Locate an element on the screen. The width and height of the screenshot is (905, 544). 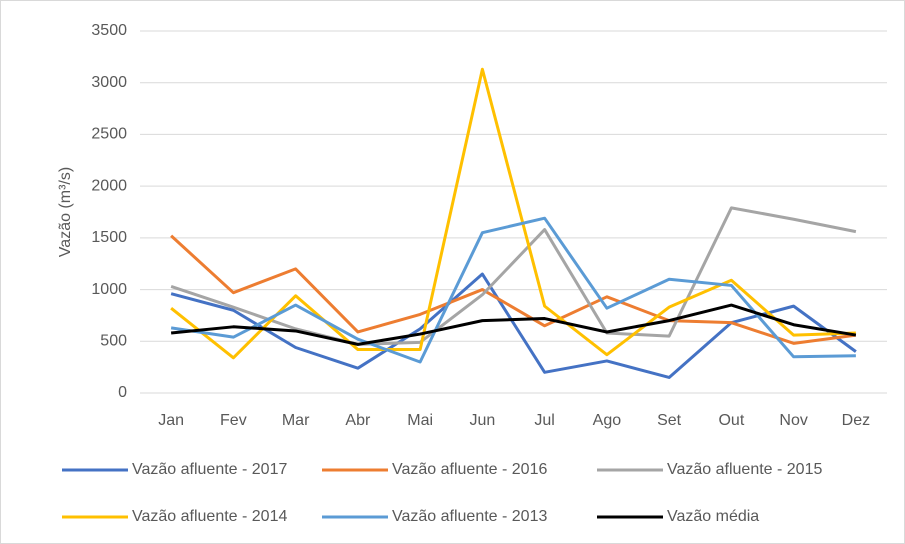
y-axis-label: Vazão (m³/s) is located at coordinates (65, 212).